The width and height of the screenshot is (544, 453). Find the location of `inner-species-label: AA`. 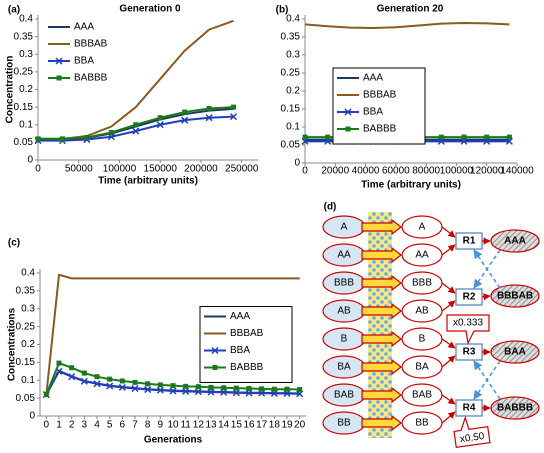

inner-species-label: AA is located at coordinates (422, 255).